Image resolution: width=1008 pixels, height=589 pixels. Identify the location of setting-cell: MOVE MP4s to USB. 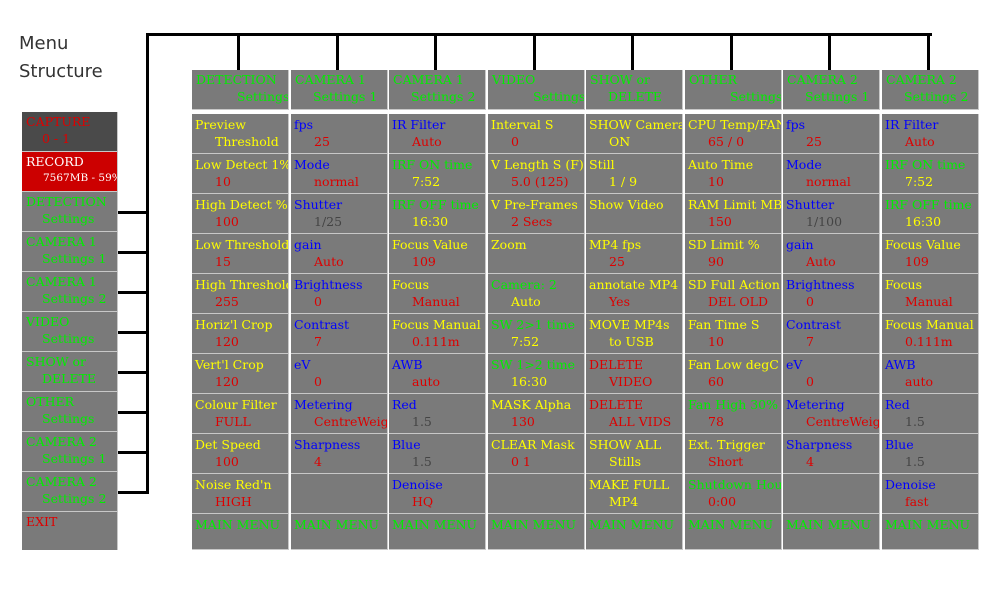
(634, 334).